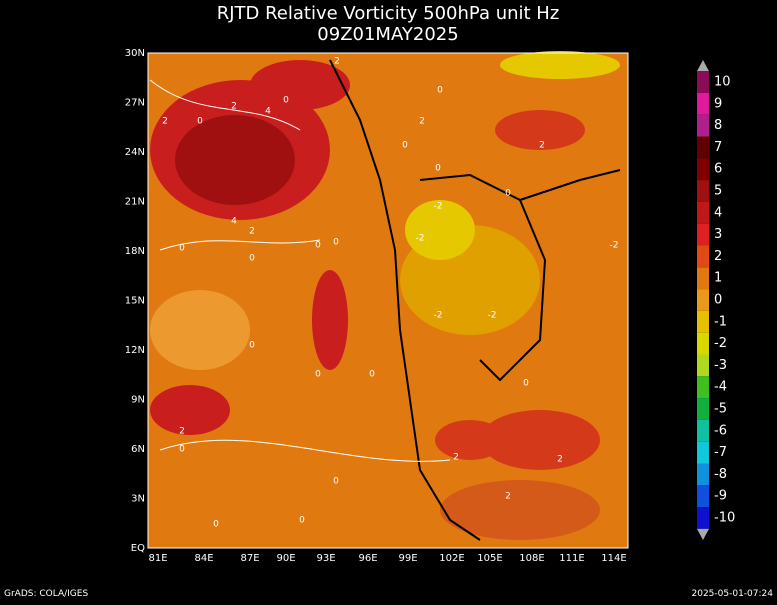 This screenshot has height=605, width=777. What do you see at coordinates (138, 548) in the screenshot?
I see `lat-label: EQ` at bounding box center [138, 548].